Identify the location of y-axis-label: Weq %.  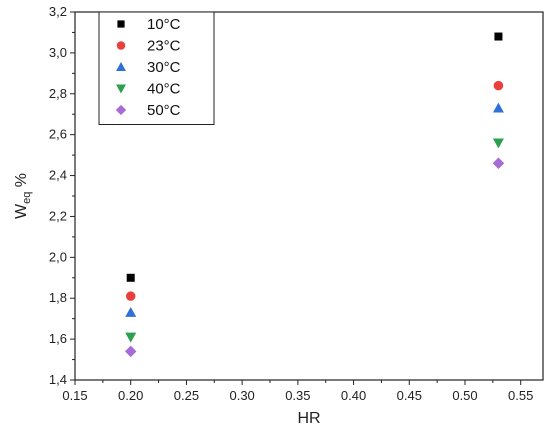
(23, 196).